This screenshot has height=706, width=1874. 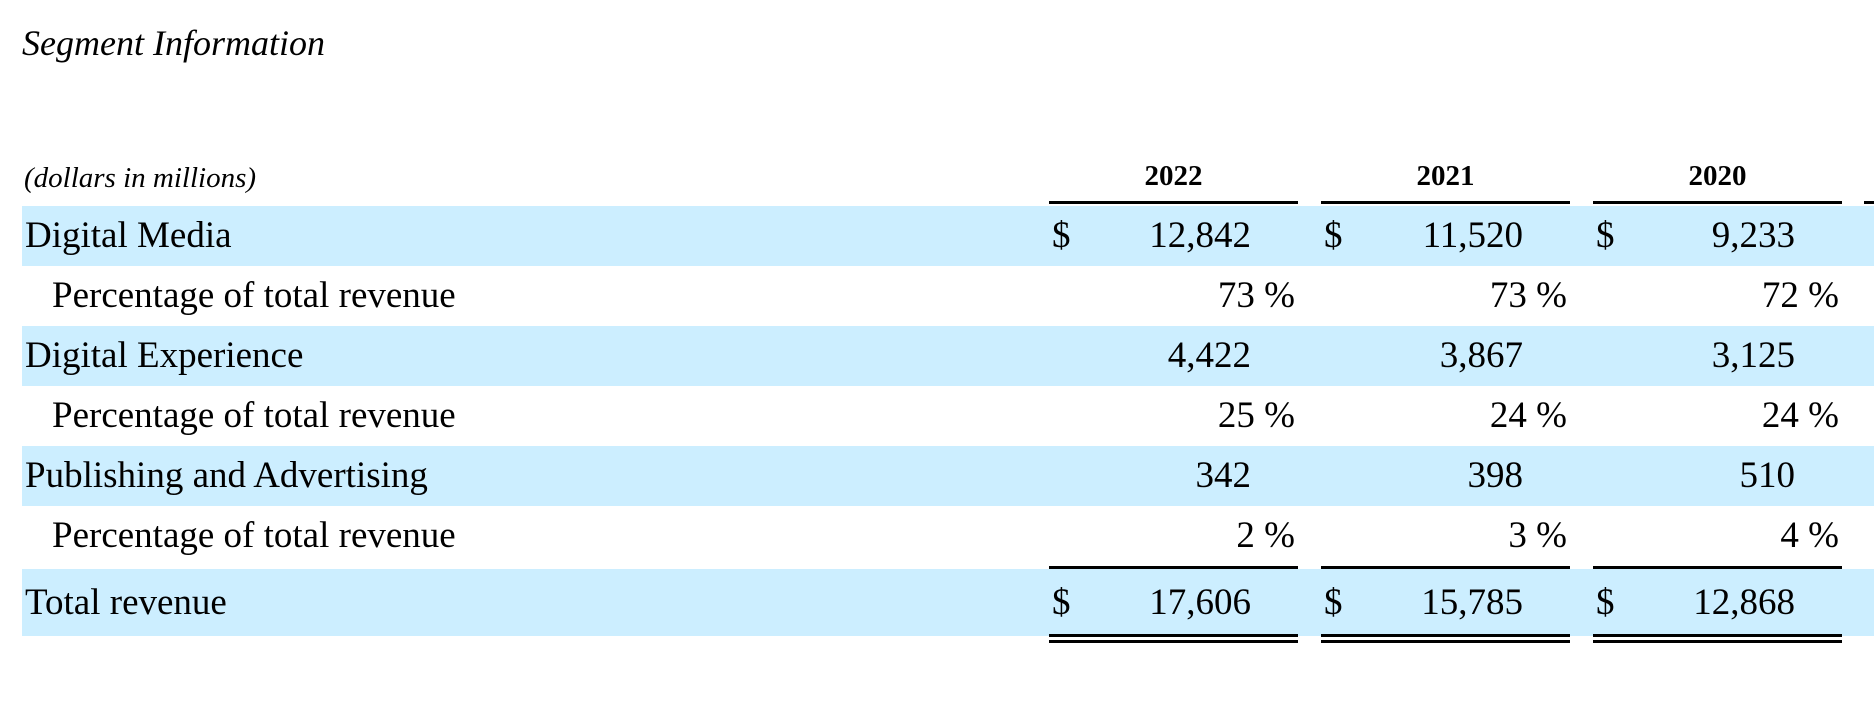 What do you see at coordinates (1753, 355) in the screenshot?
I see `value-cell: 3,125` at bounding box center [1753, 355].